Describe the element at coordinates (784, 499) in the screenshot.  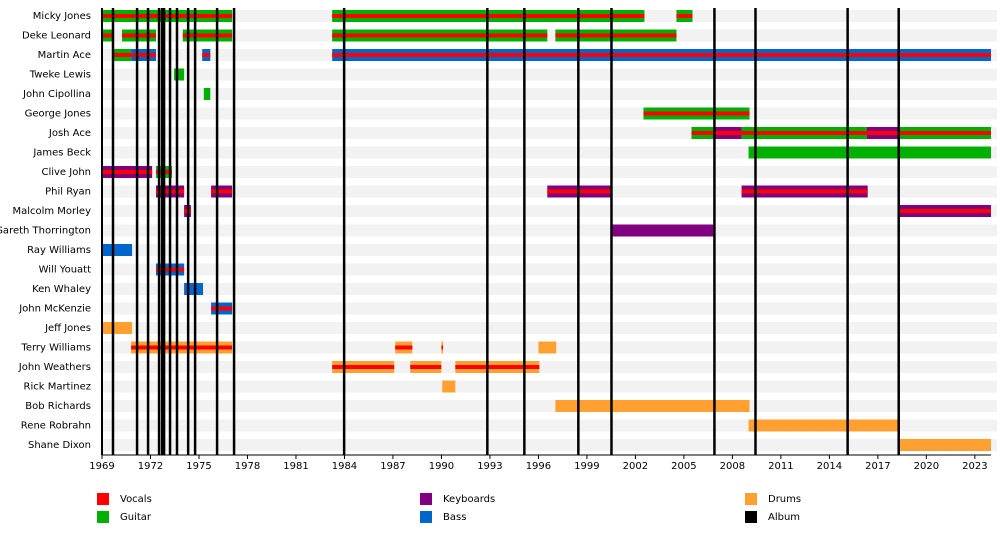
I see `legend-label: Drums` at that location.